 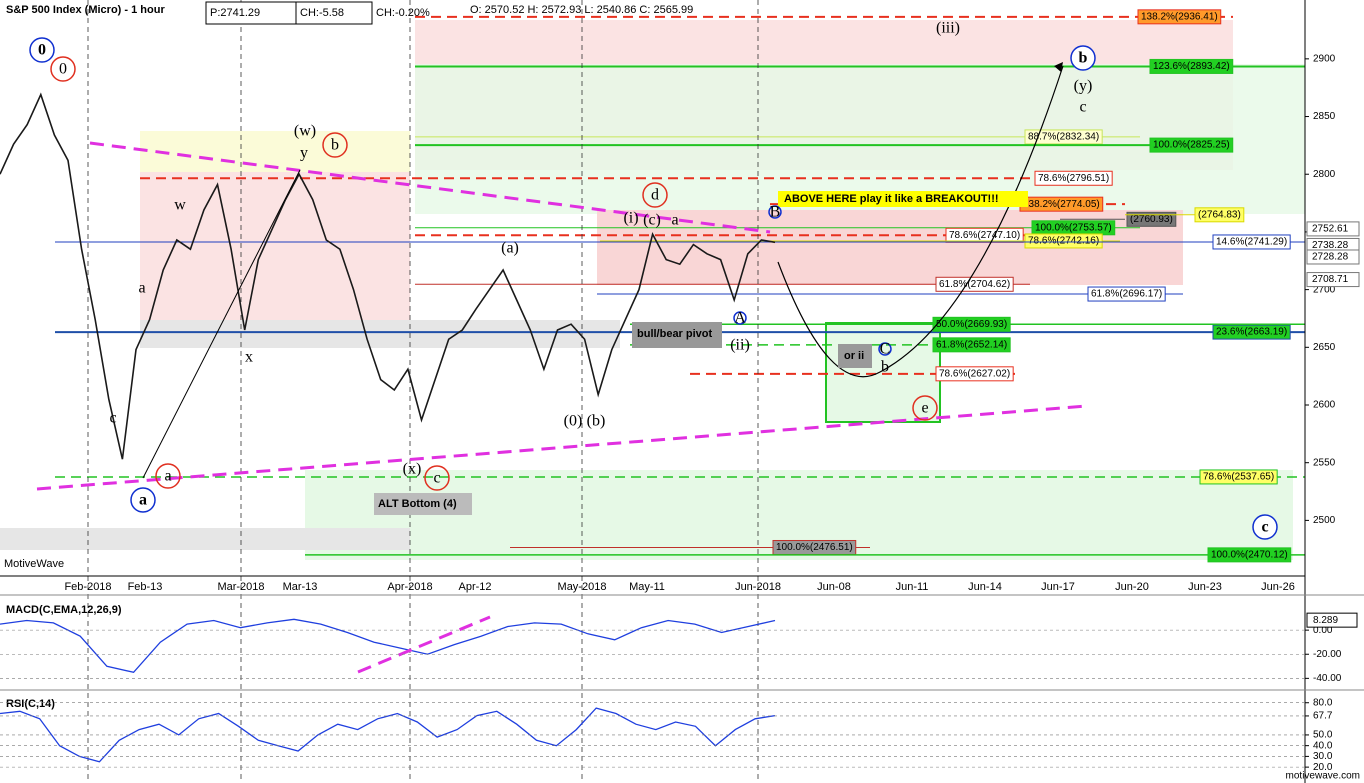 I want to click on chart-title: S&P 500 Index (Micro) - 1 hour, so click(x=85, y=10).